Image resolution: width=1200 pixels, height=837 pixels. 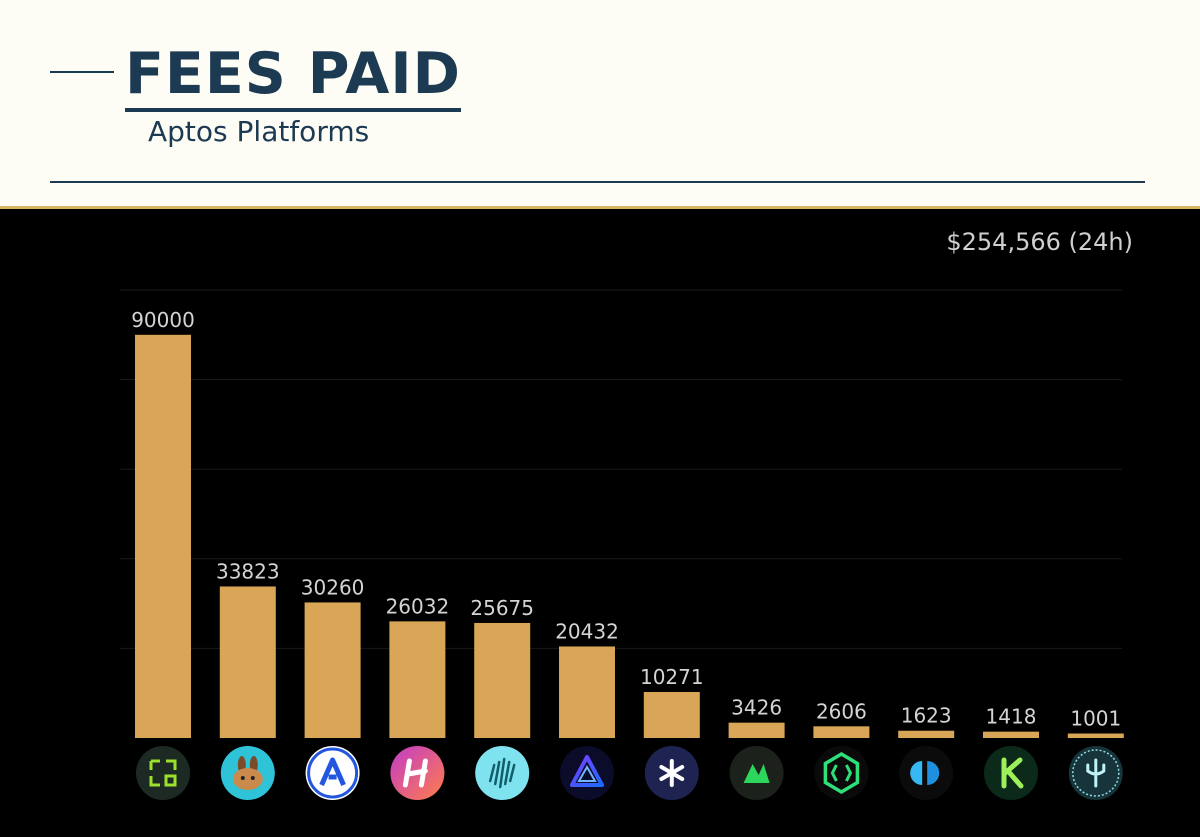 What do you see at coordinates (163, 773) in the screenshot?
I see `kgen-icon` at bounding box center [163, 773].